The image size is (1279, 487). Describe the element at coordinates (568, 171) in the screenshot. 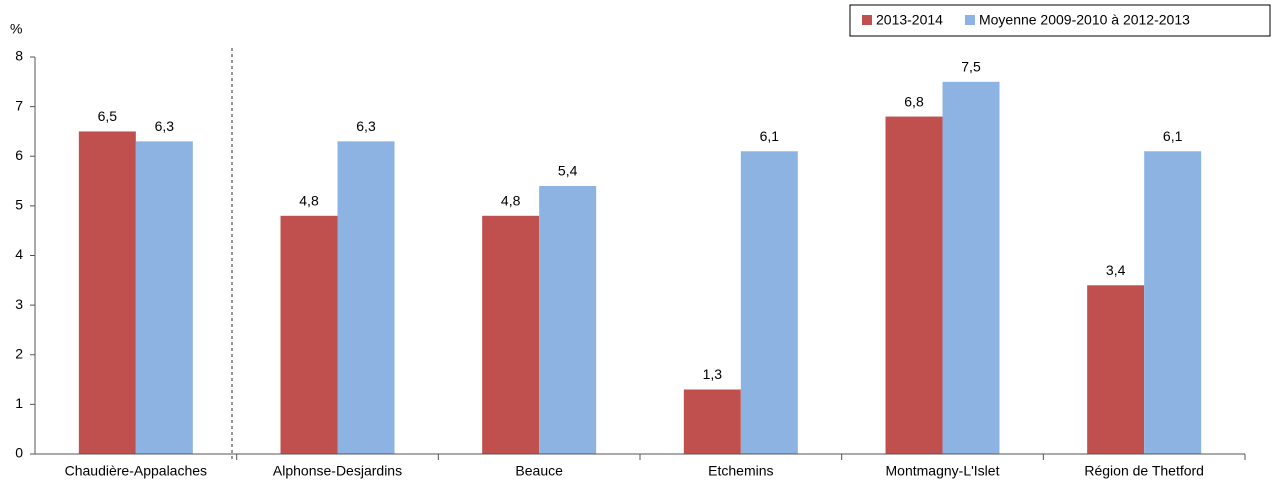

I see `value-label: 5,4` at that location.